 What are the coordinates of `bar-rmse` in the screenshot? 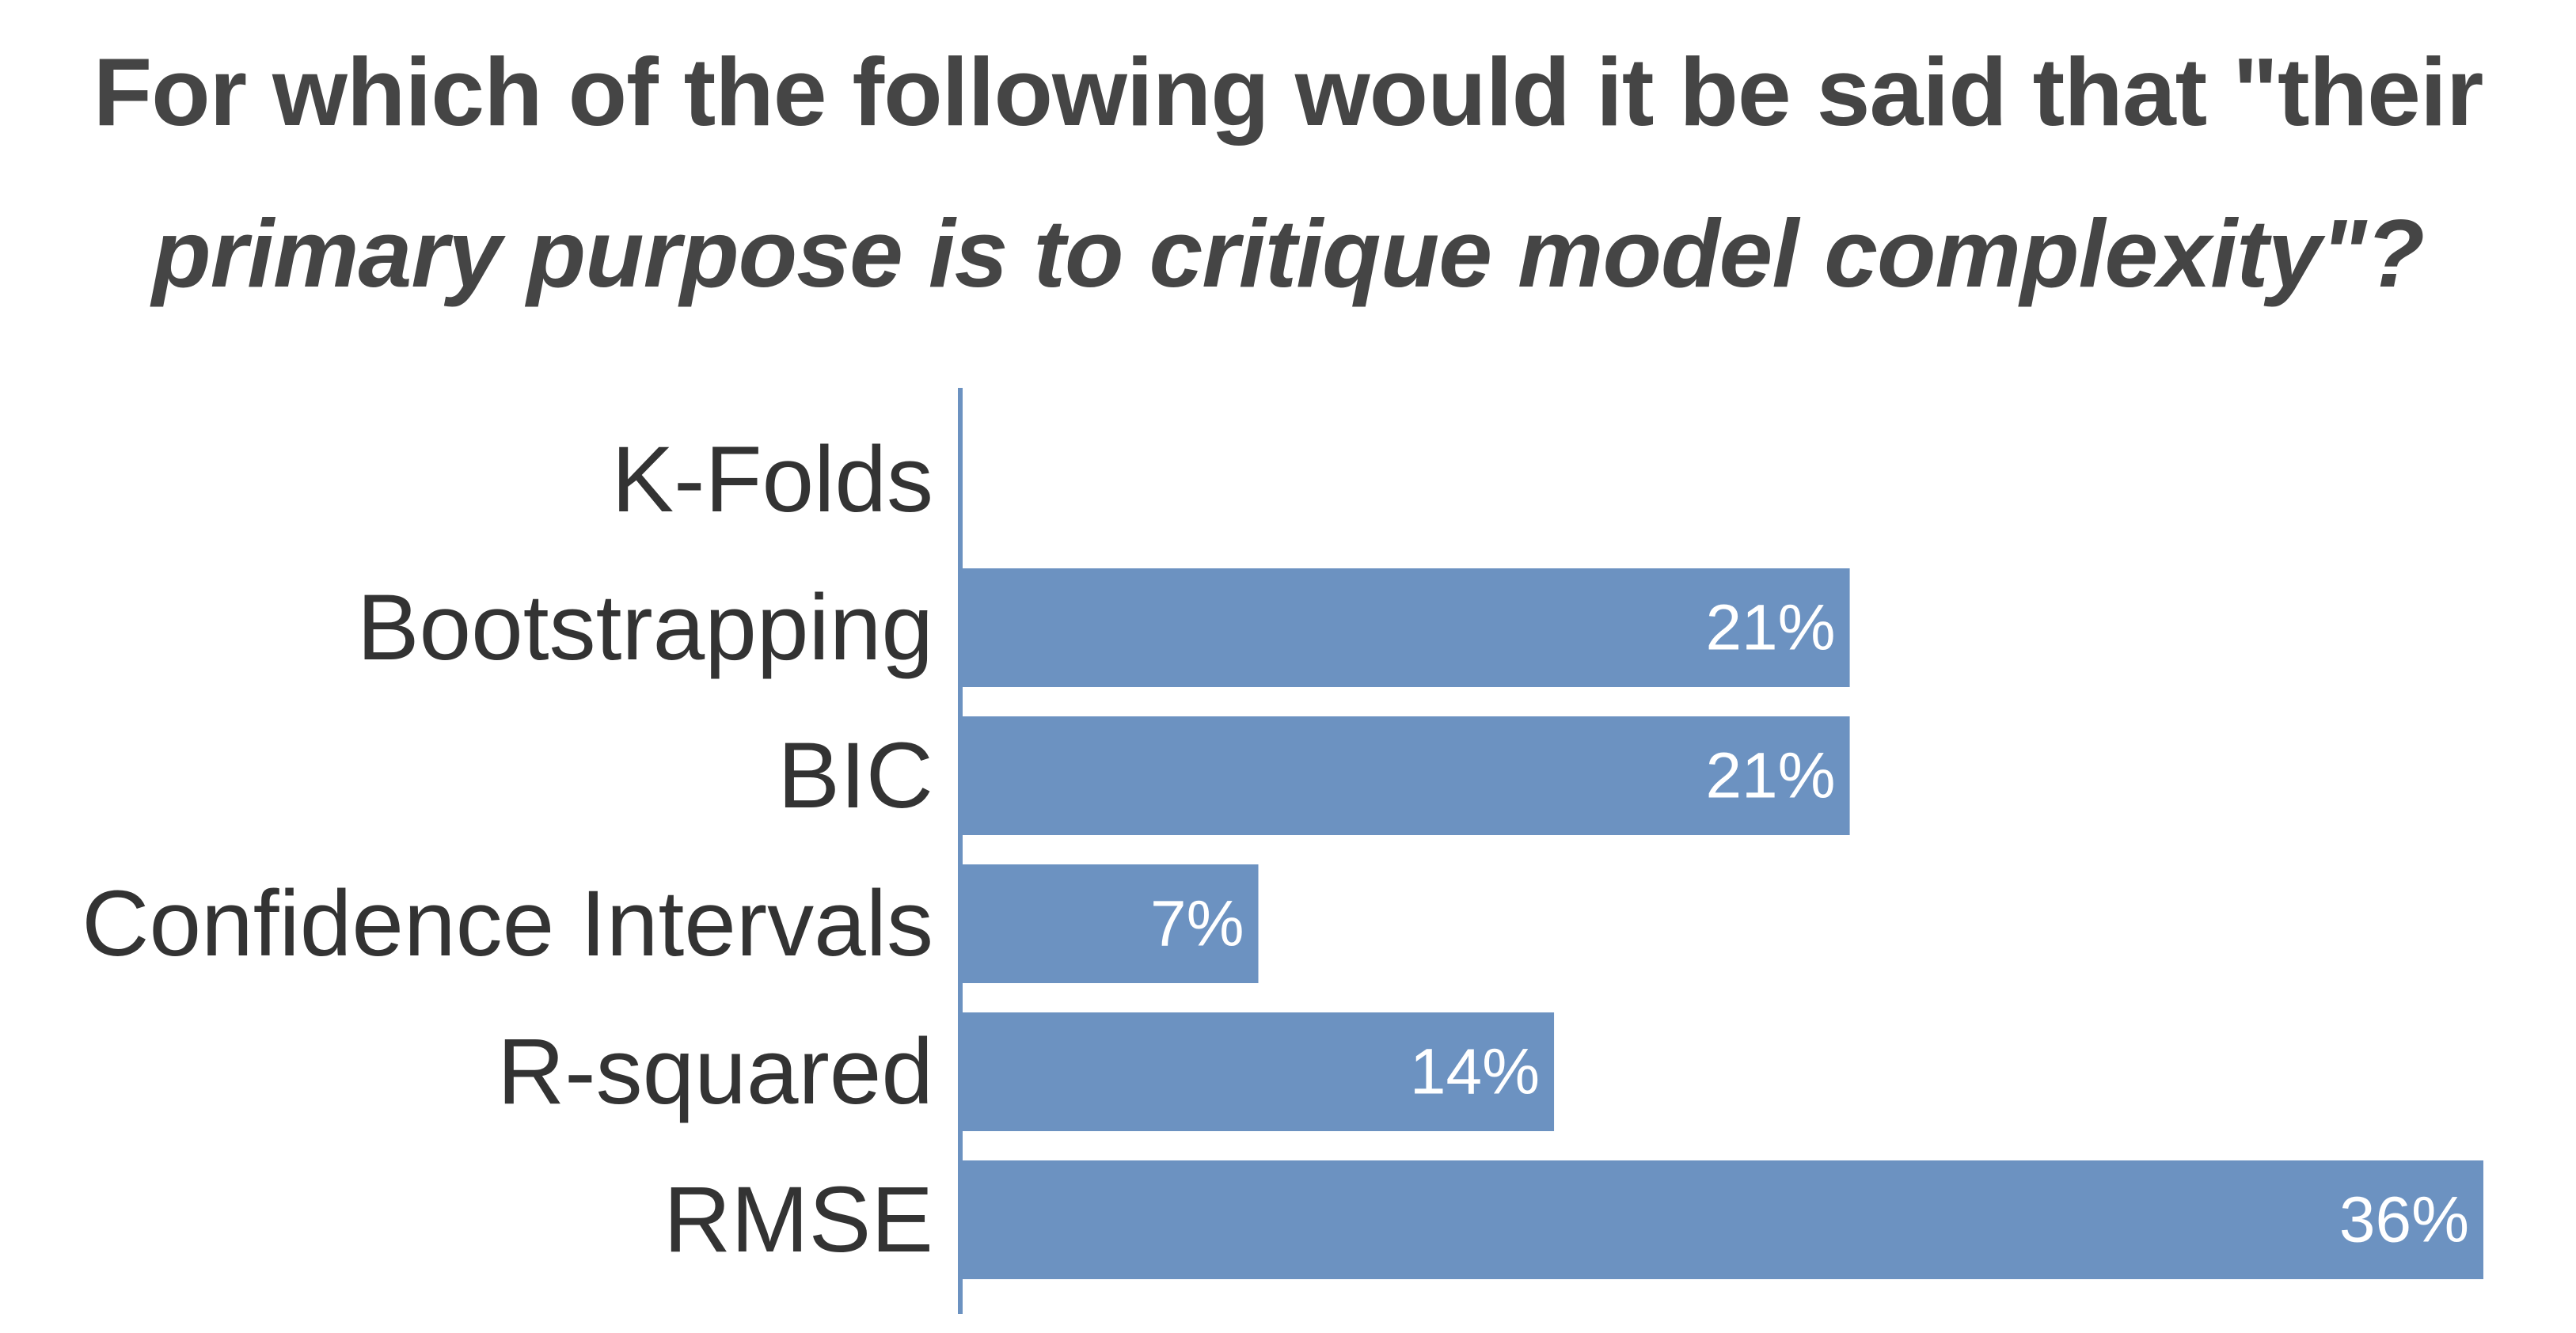 It's located at (1723, 1219).